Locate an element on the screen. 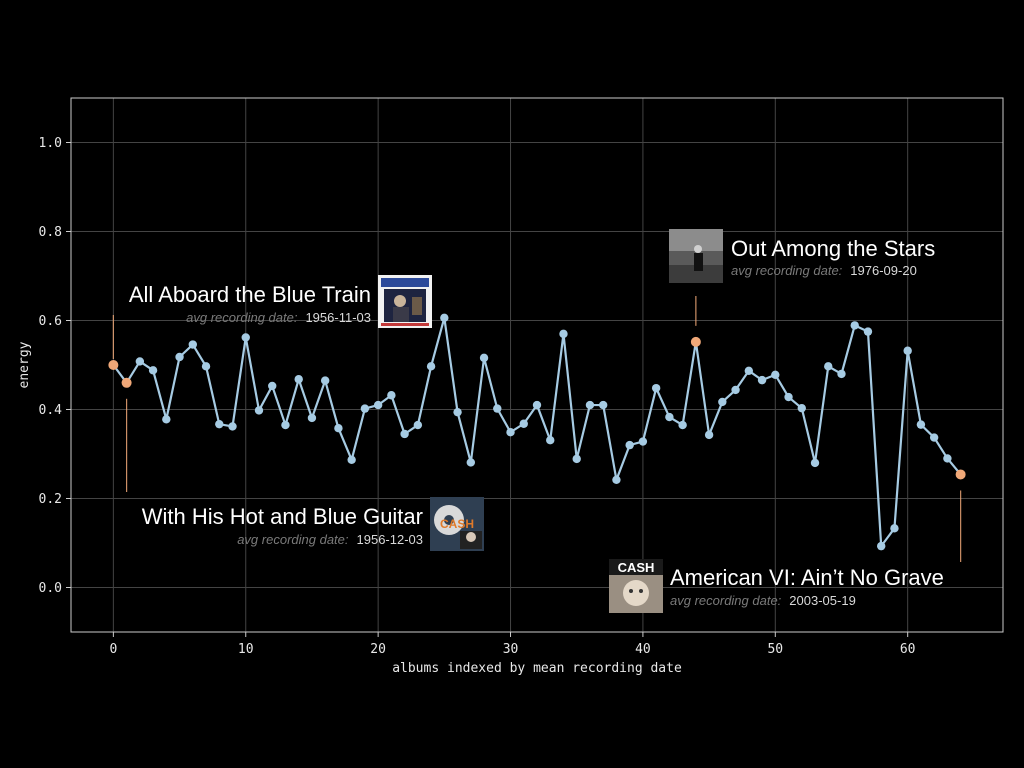 This screenshot has height=768, width=1024. annotation-title: American VI: Ain’t No Grave is located at coordinates (807, 577).